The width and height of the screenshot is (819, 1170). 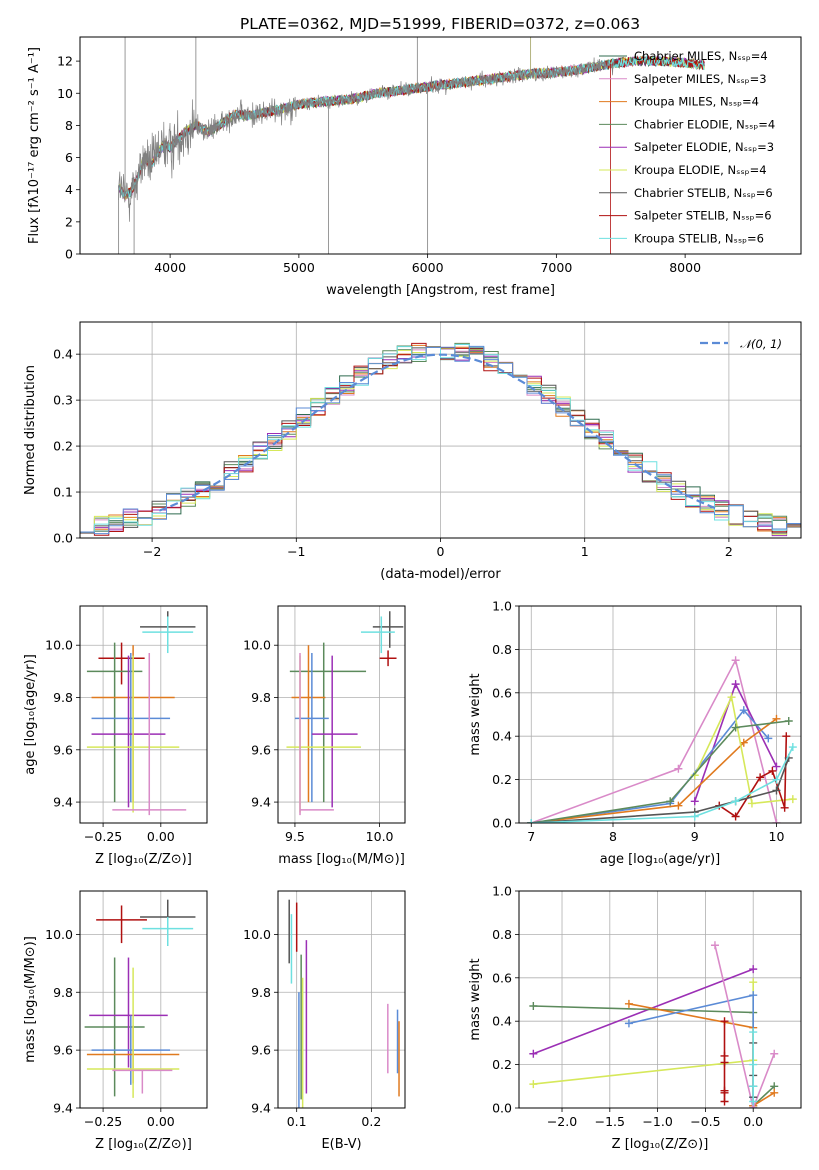 What do you see at coordinates (63, 492) in the screenshot?
I see `residuals-ytick-label: 0.1` at bounding box center [63, 492].